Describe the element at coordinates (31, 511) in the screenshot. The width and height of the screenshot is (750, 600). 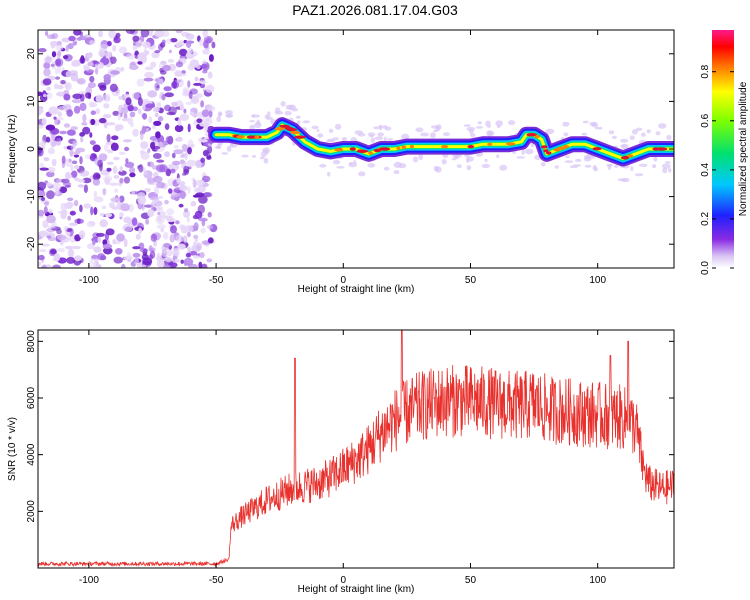
I see `snr-y-tick-label: 2000` at that location.